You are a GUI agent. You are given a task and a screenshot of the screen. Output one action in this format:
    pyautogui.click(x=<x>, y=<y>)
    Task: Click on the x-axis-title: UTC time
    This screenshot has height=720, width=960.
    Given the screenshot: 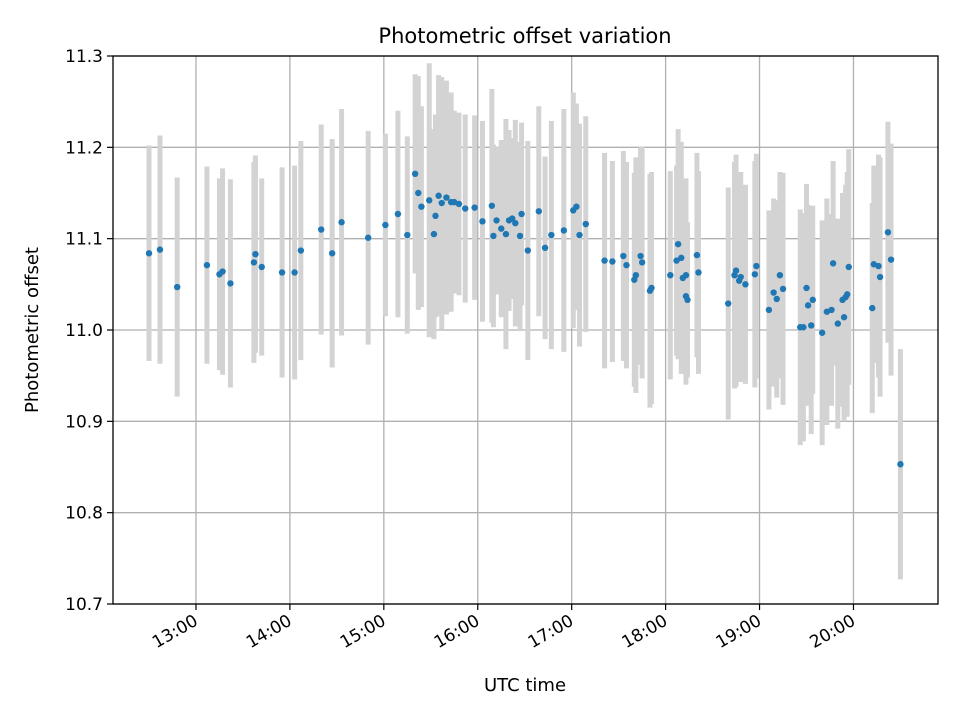 What is the action you would take?
    pyautogui.click(x=525, y=685)
    